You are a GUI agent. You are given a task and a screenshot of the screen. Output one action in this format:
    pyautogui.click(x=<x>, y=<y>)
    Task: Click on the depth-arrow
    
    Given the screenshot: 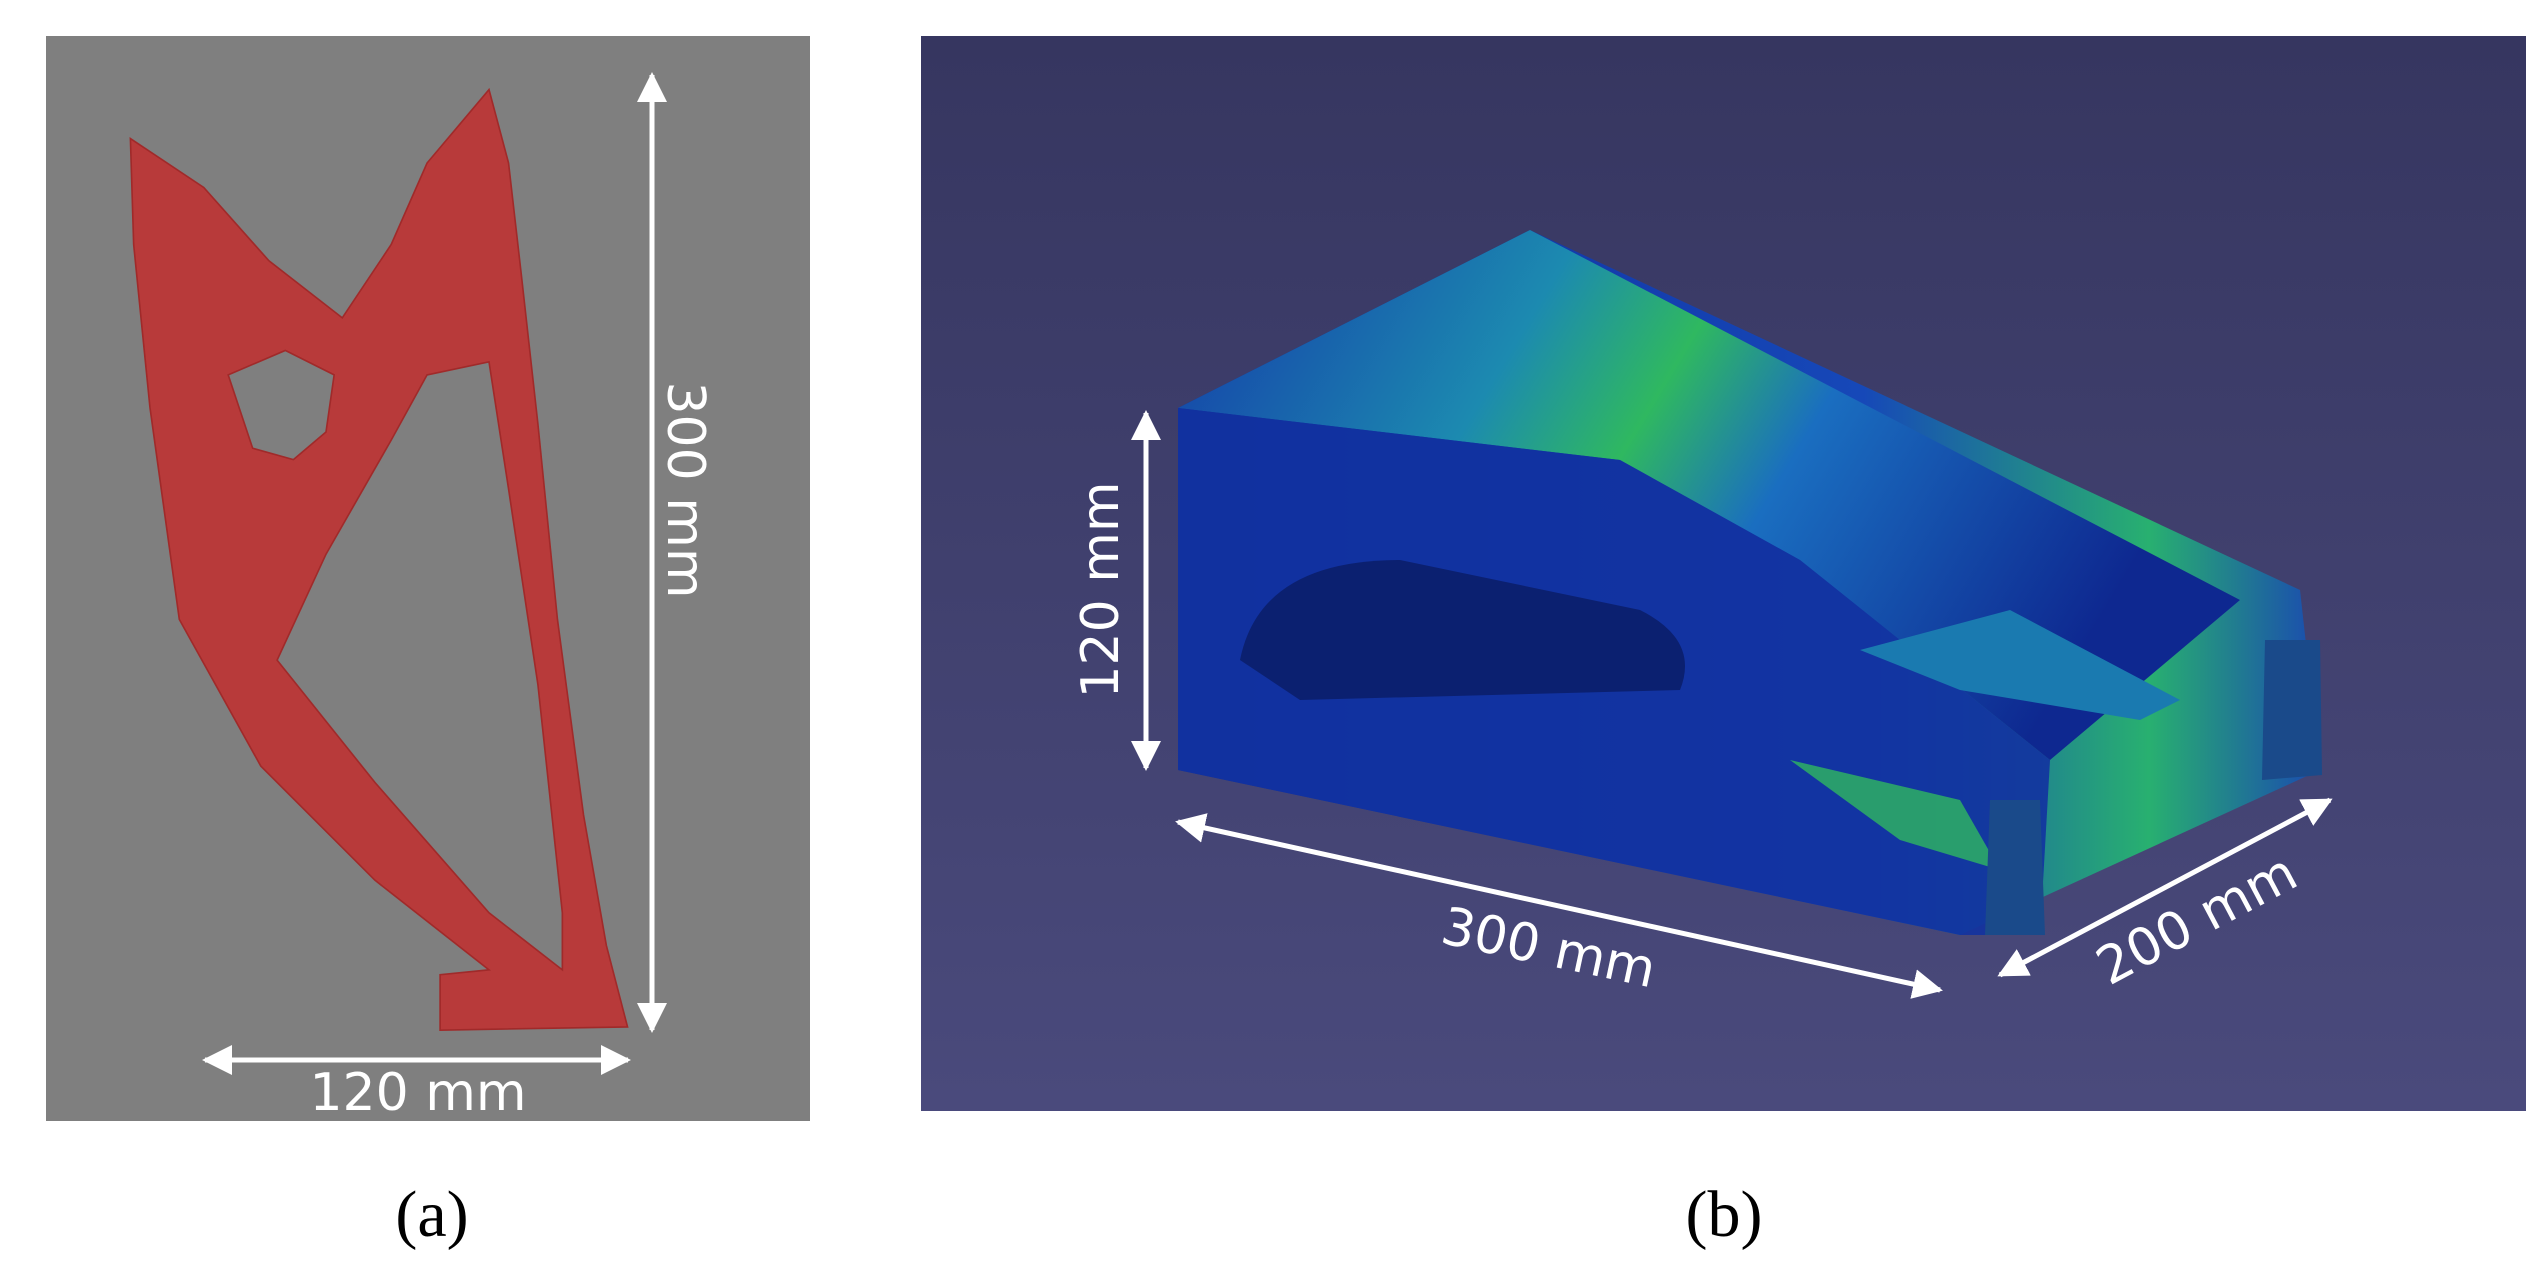 What is the action you would take?
    pyautogui.click(x=2165, y=887)
    